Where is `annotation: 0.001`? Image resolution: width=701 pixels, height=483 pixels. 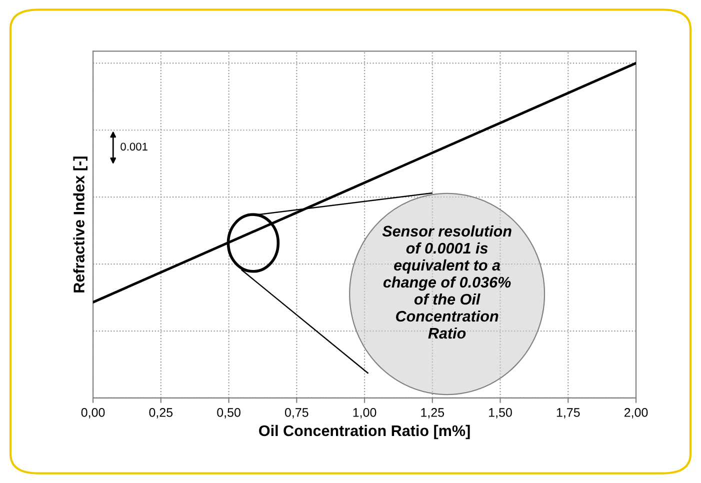
annotation: 0.001 is located at coordinates (134, 146).